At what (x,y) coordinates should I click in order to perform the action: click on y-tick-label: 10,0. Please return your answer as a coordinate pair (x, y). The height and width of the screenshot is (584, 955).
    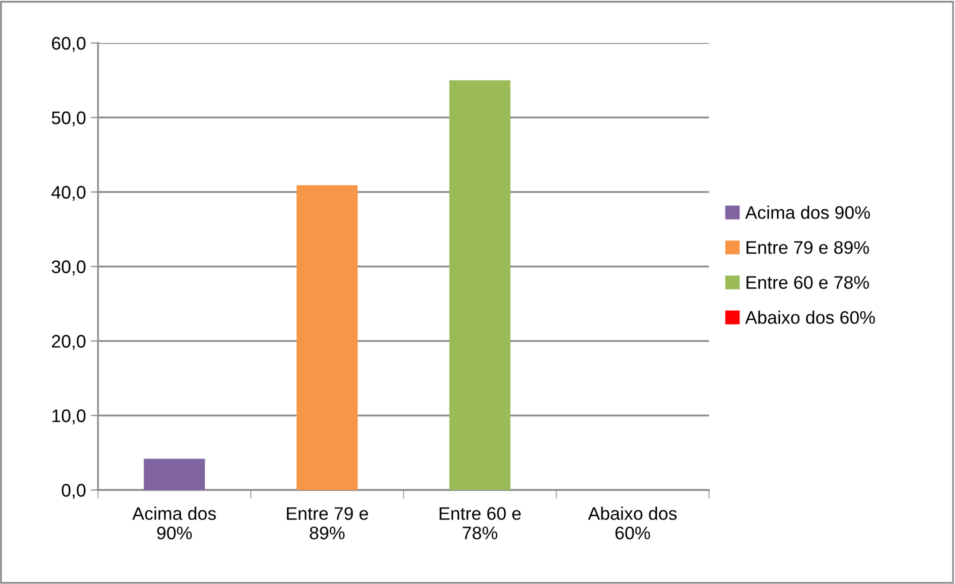
    Looking at the image, I should click on (69, 416).